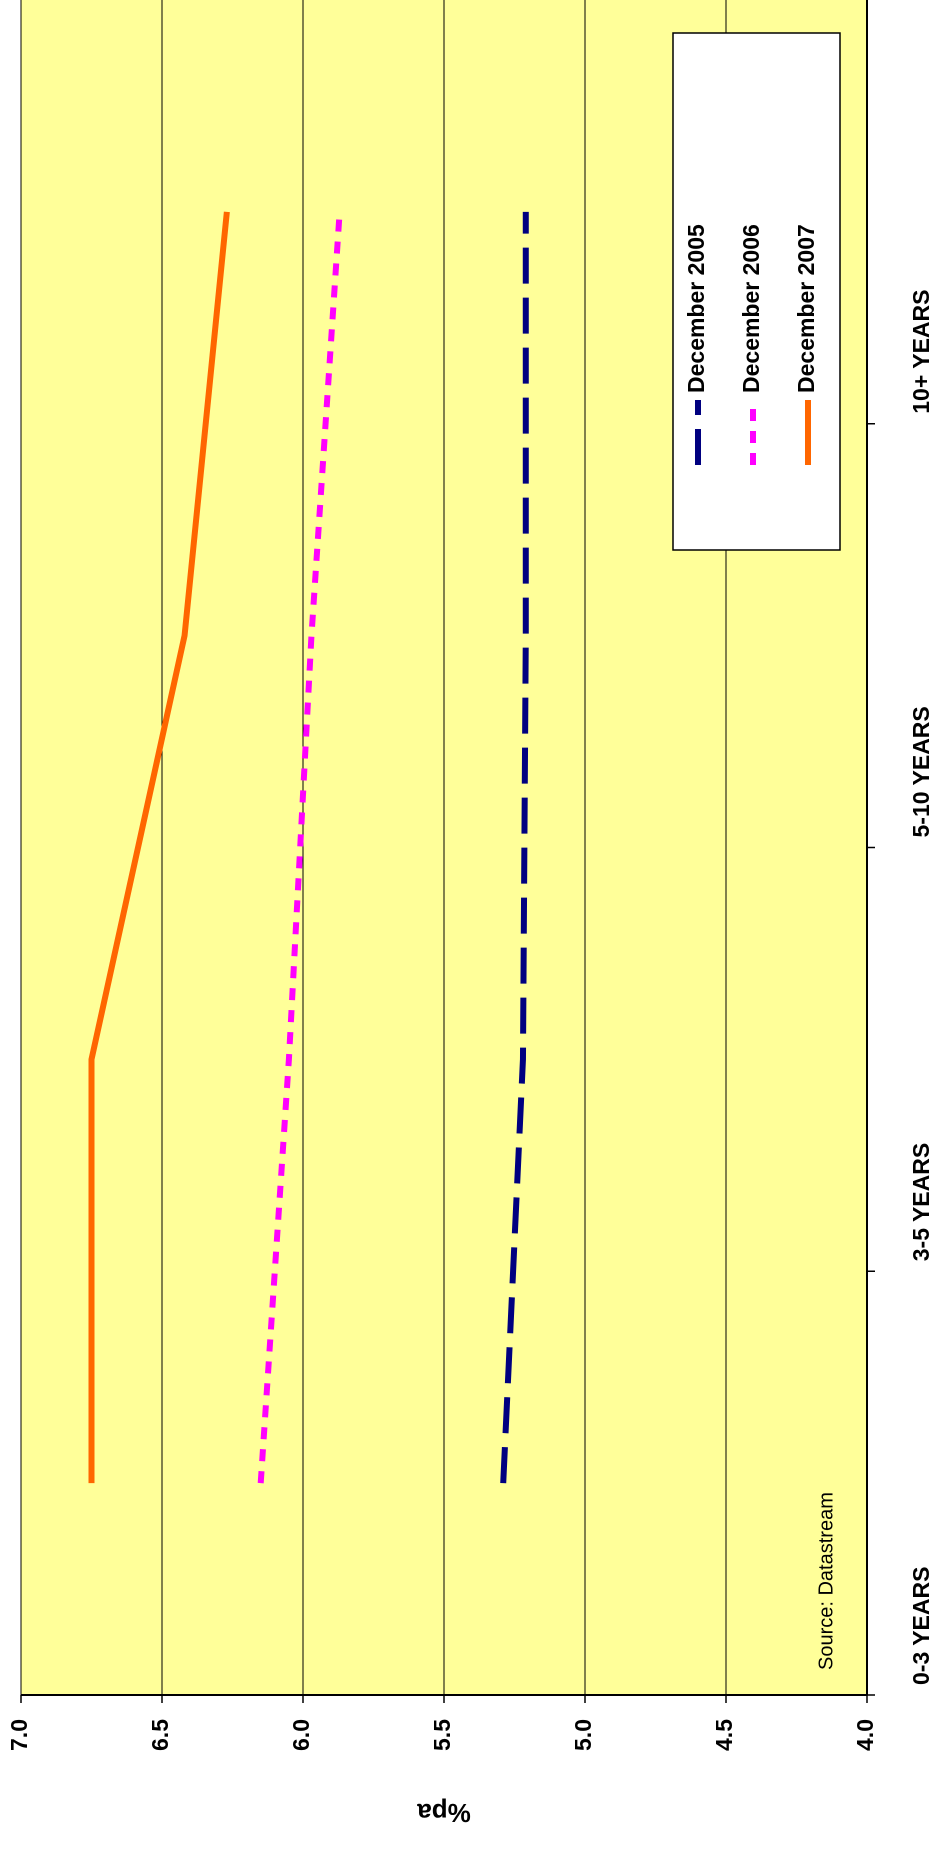  I want to click on y-tick-label: 6.0, so click(301, 1735).